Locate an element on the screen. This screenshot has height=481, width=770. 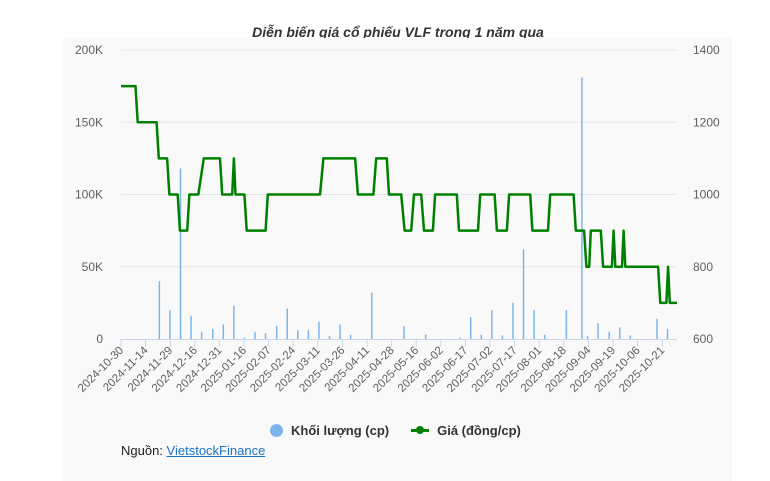
price-legend-line-icon is located at coordinates (420, 430).